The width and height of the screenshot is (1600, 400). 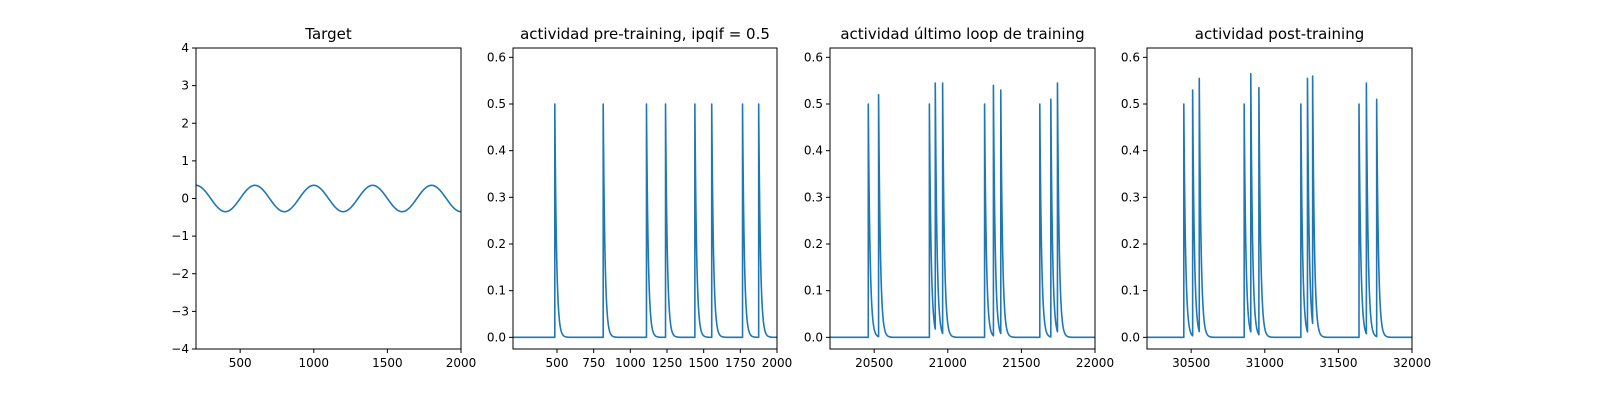 I want to click on x-tick-label: 22000, so click(x=1095, y=363).